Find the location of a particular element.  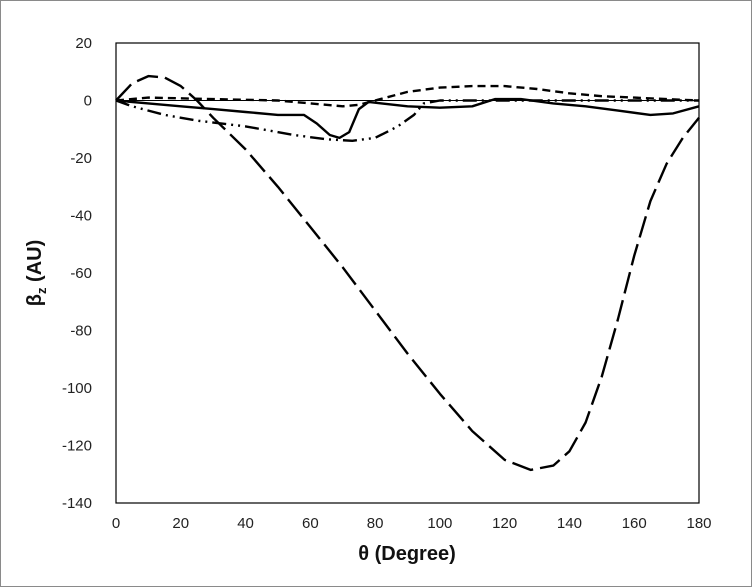

x-tick-label: 20 is located at coordinates (180, 523).